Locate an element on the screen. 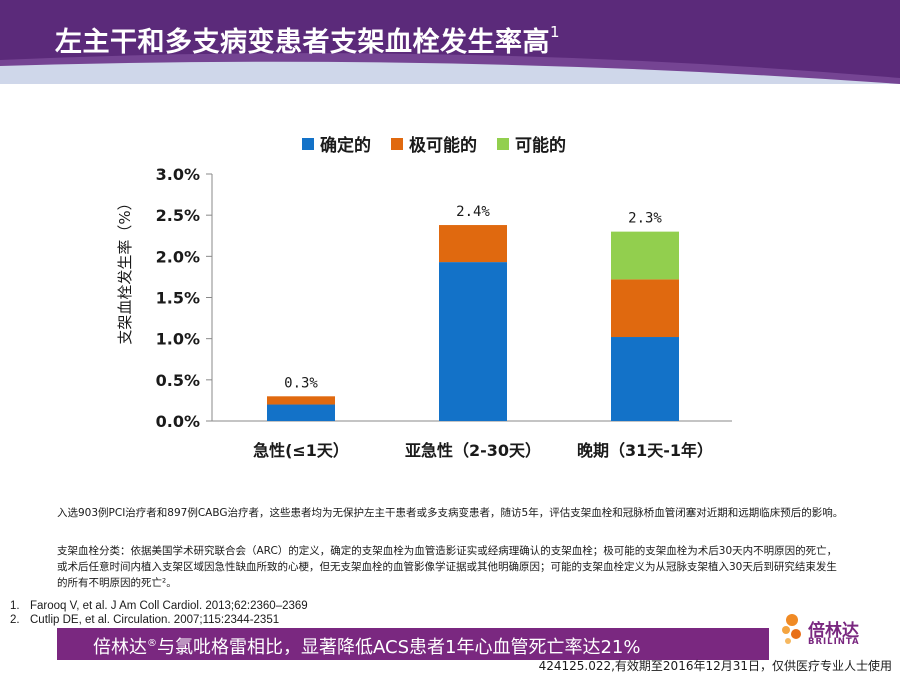 The image size is (900, 675). legend-item-probable: 极可能的 is located at coordinates (434, 143).